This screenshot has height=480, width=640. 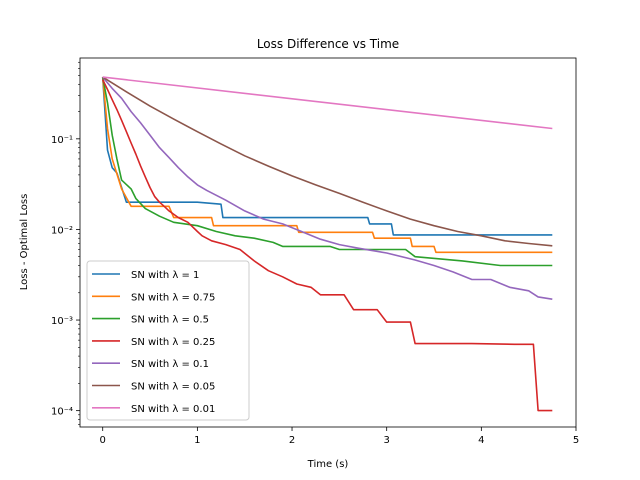 I want to click on y-tick-label: 10⁻³, so click(x=62, y=321).